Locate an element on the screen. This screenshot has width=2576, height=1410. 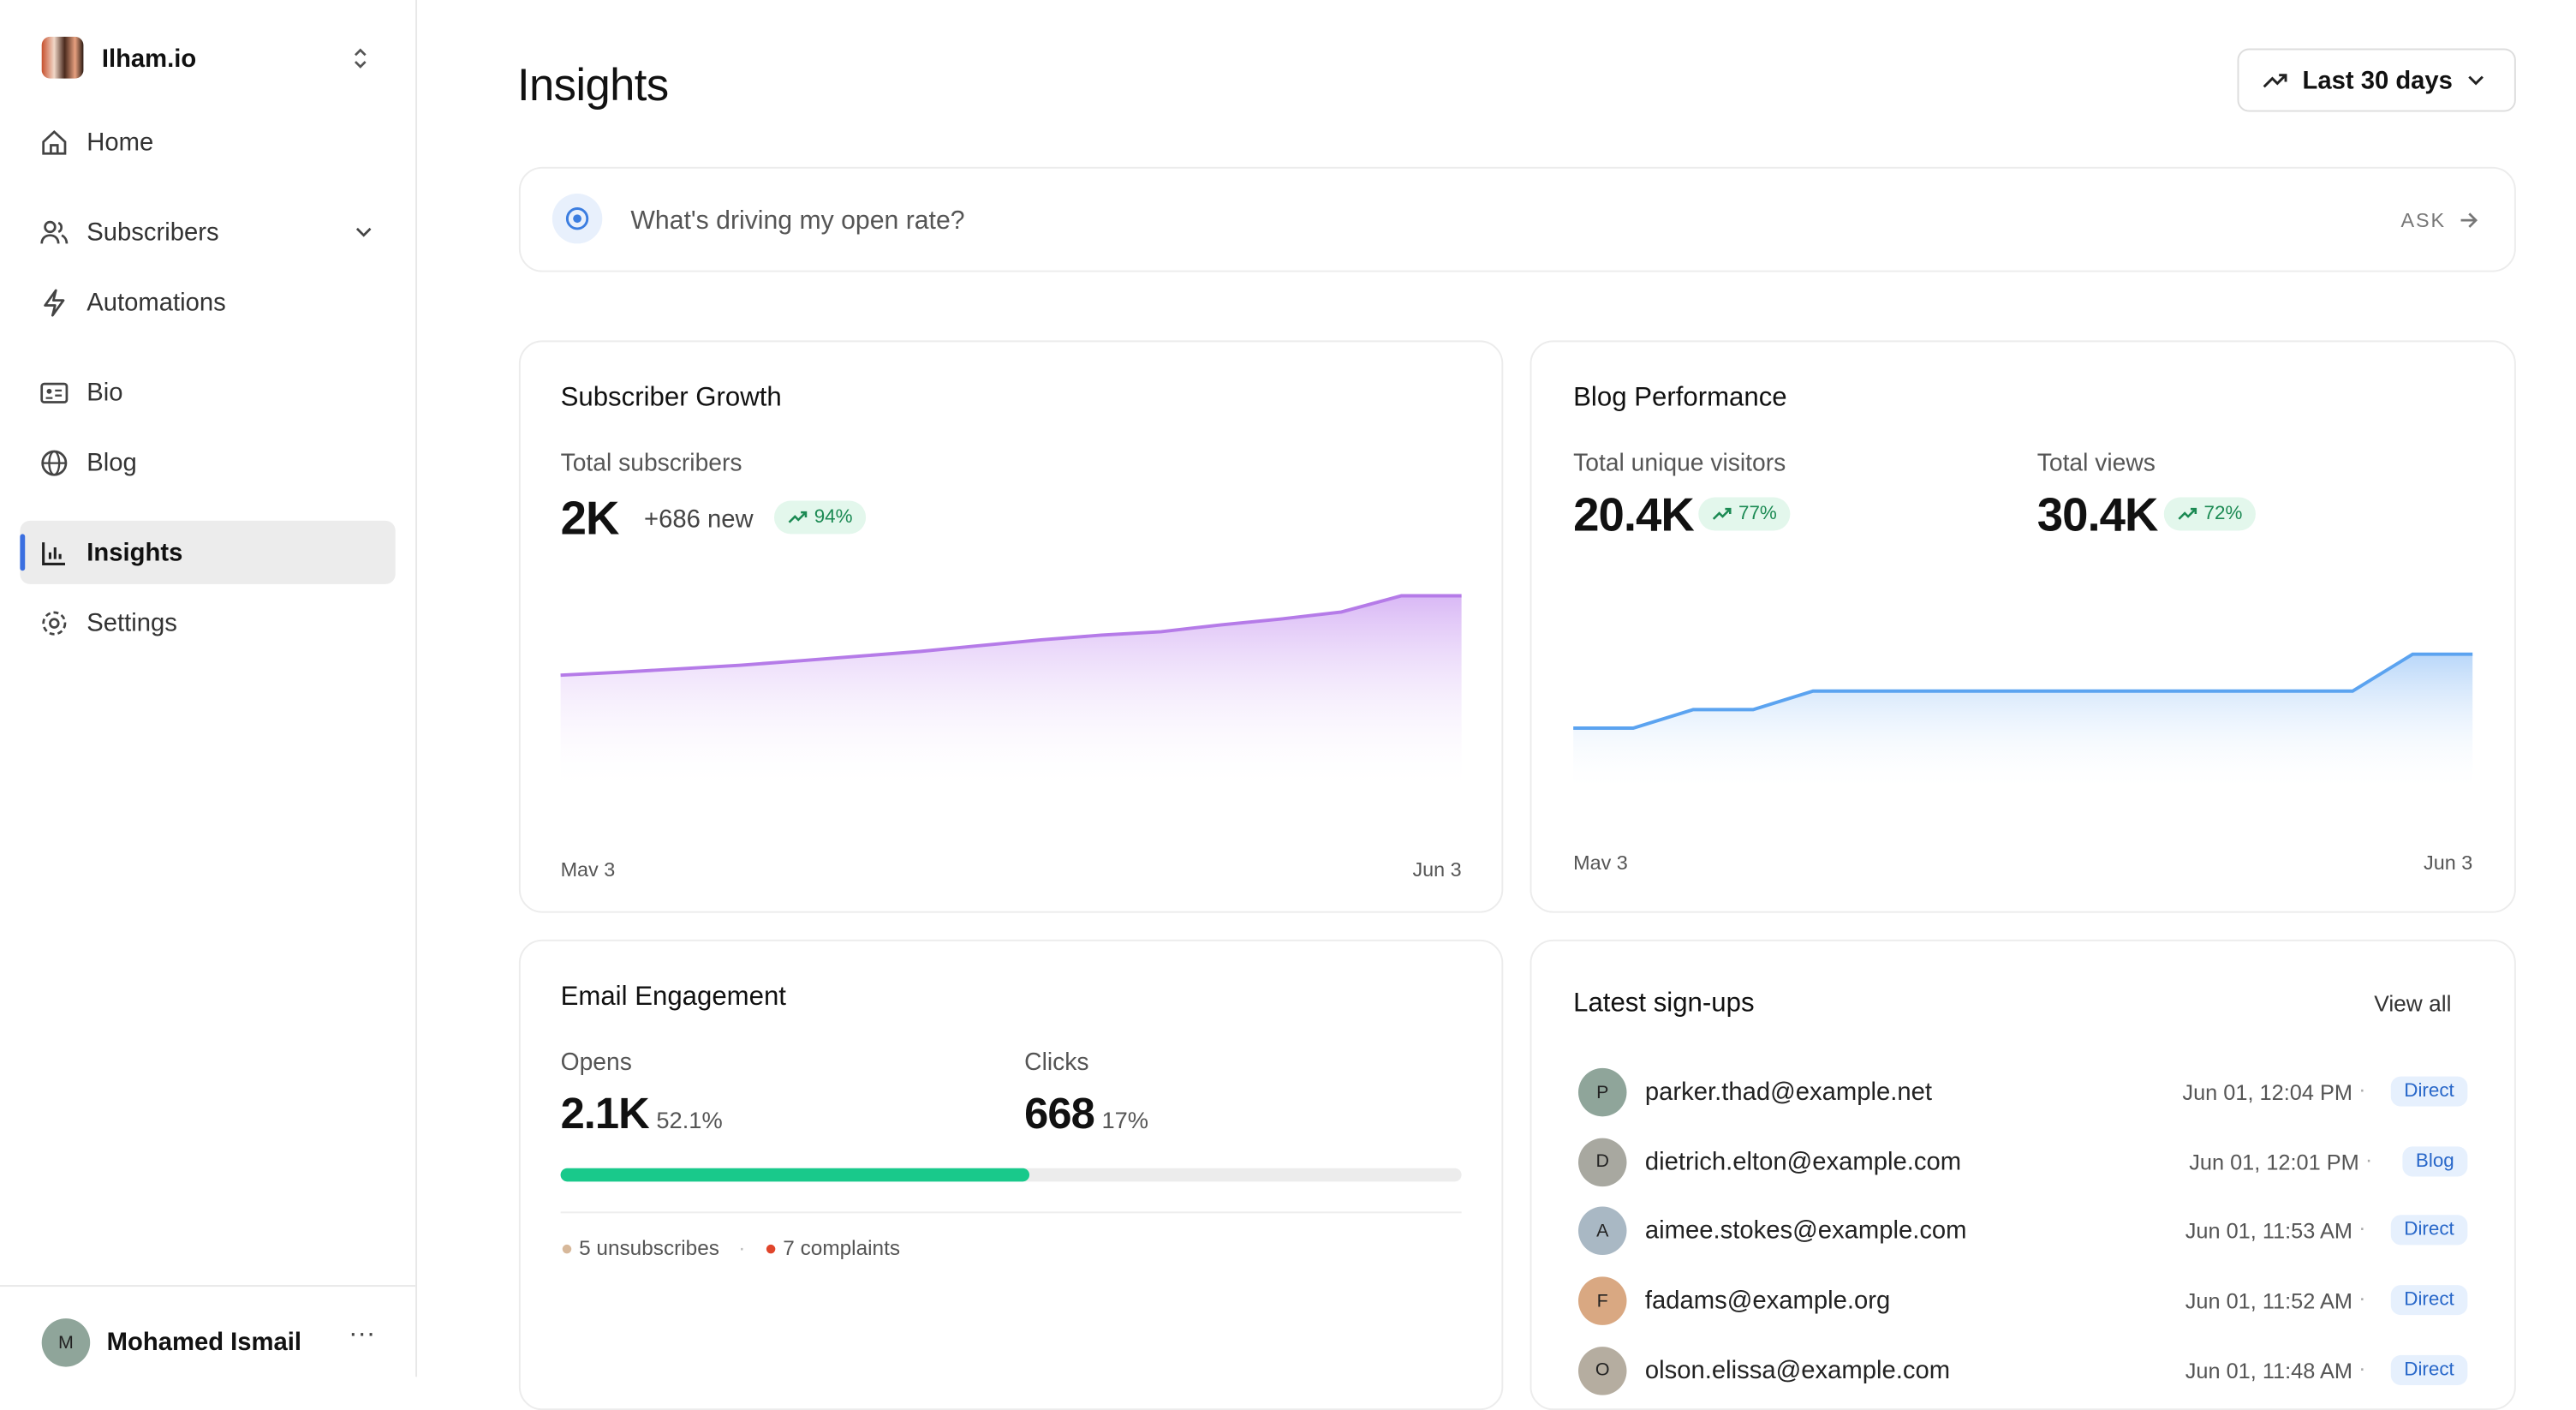
metric: 2.1K 52.1% is located at coordinates (642, 1113).